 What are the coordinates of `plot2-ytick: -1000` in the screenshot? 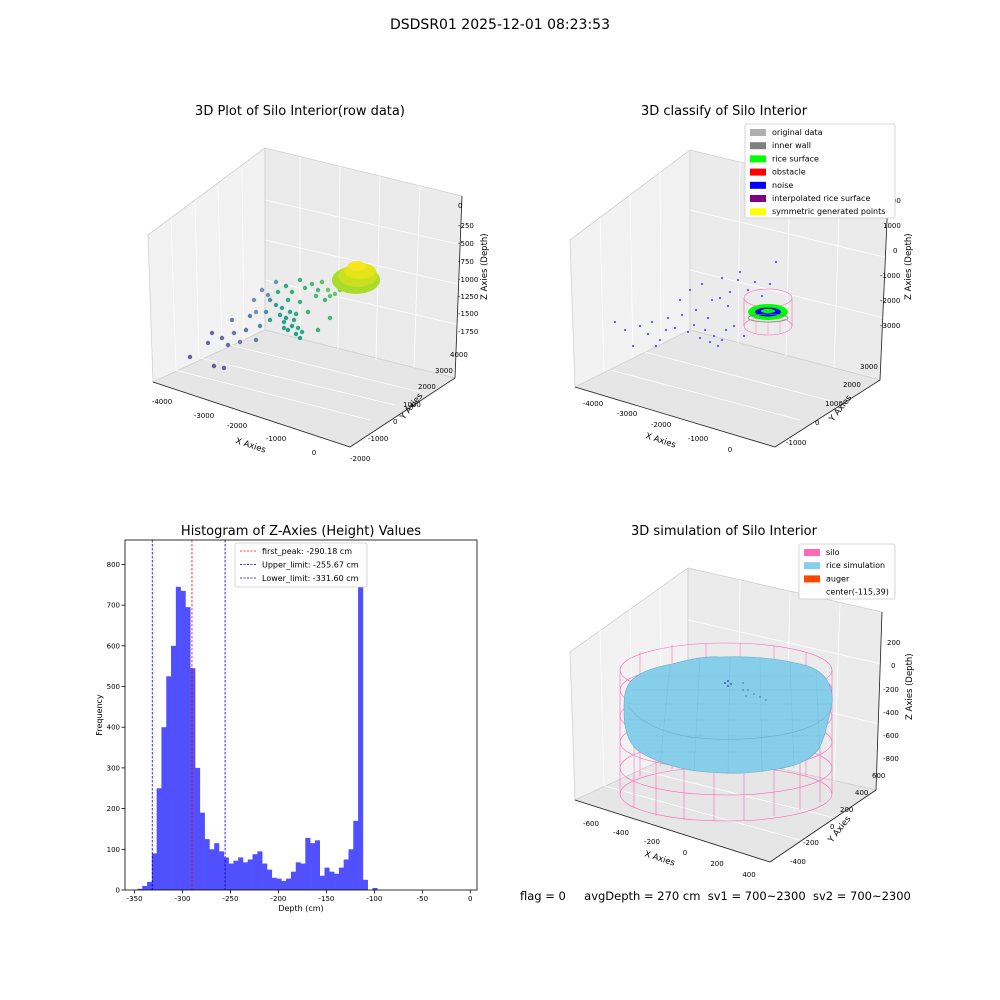 It's located at (796, 443).